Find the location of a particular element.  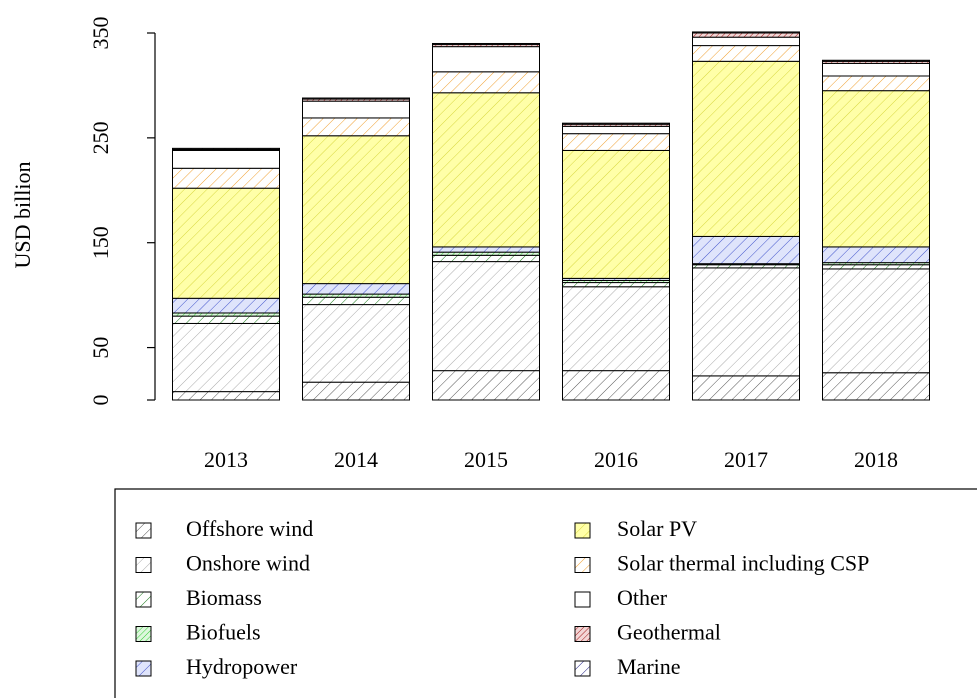

legend-label: Hydropower is located at coordinates (242, 666).